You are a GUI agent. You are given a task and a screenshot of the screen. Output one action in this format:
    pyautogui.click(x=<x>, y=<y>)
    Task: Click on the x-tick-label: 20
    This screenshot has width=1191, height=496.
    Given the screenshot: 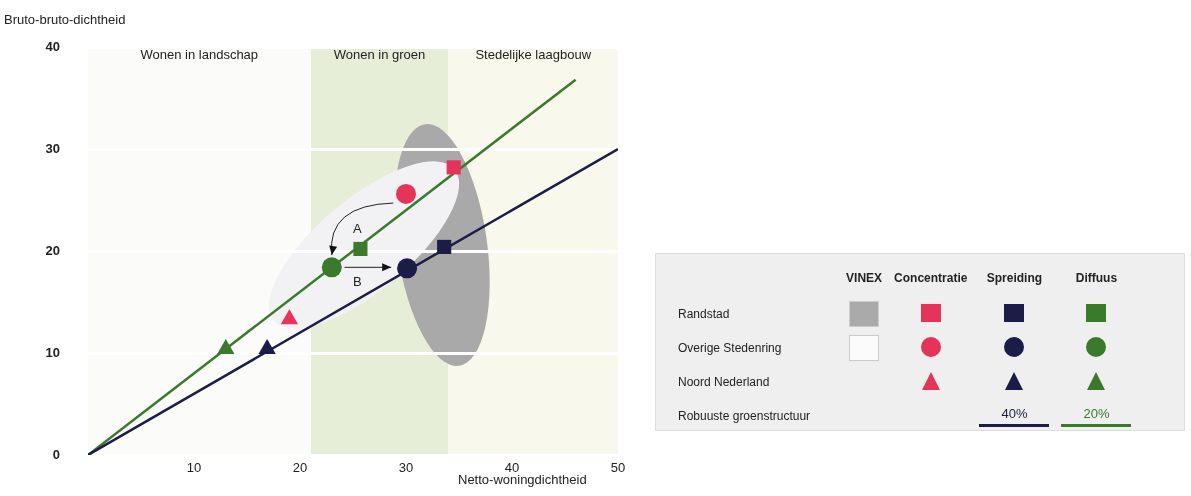 What is the action you would take?
    pyautogui.click(x=300, y=468)
    